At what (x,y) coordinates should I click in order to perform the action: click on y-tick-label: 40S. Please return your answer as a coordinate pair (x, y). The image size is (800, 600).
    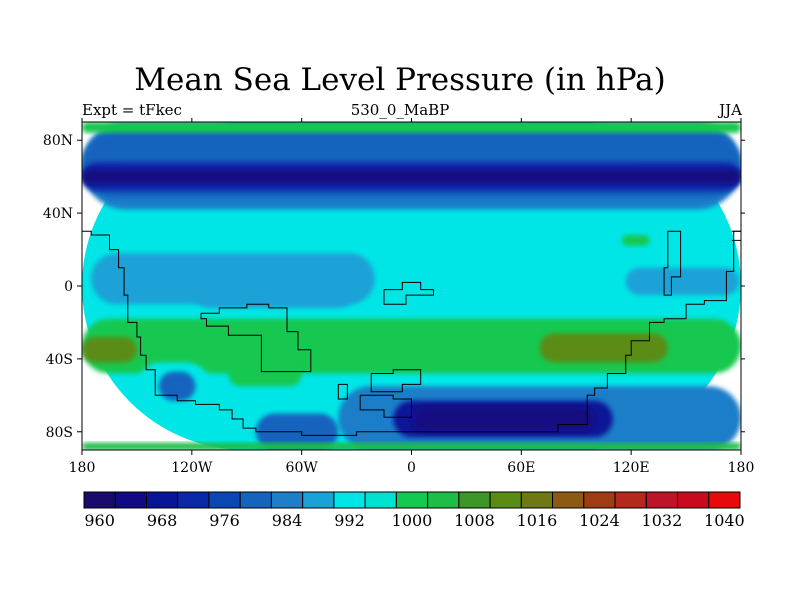
    Looking at the image, I should click on (59, 360).